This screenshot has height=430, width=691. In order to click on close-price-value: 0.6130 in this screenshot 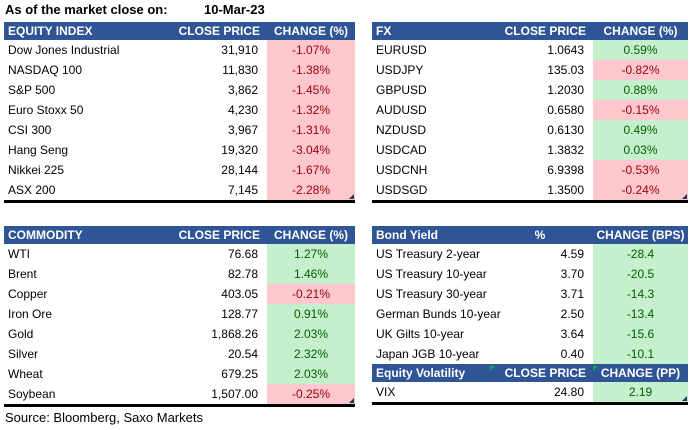, I will do `click(565, 130)`.